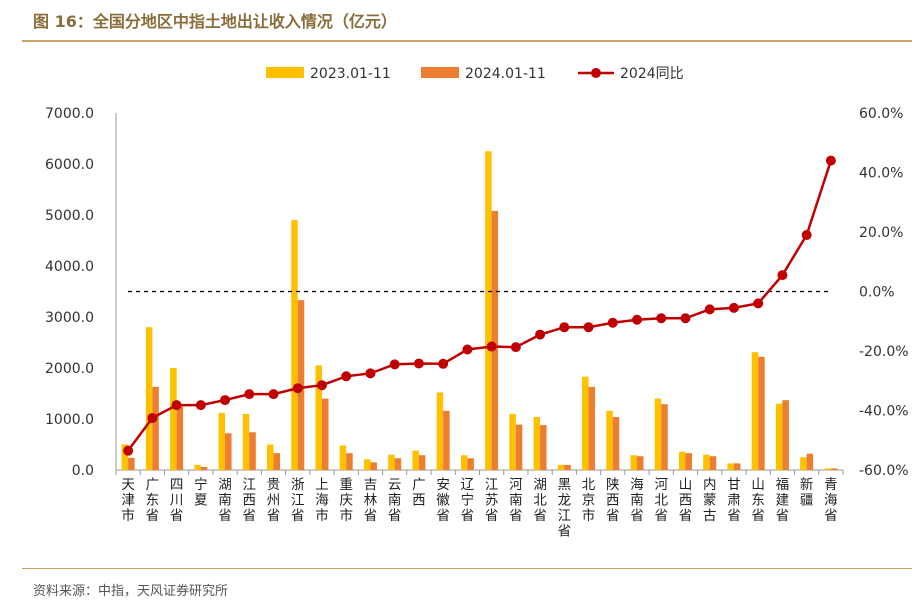 Image resolution: width=923 pixels, height=613 pixels. What do you see at coordinates (468, 500) in the screenshot?
I see `category-label: 辽宁省` at bounding box center [468, 500].